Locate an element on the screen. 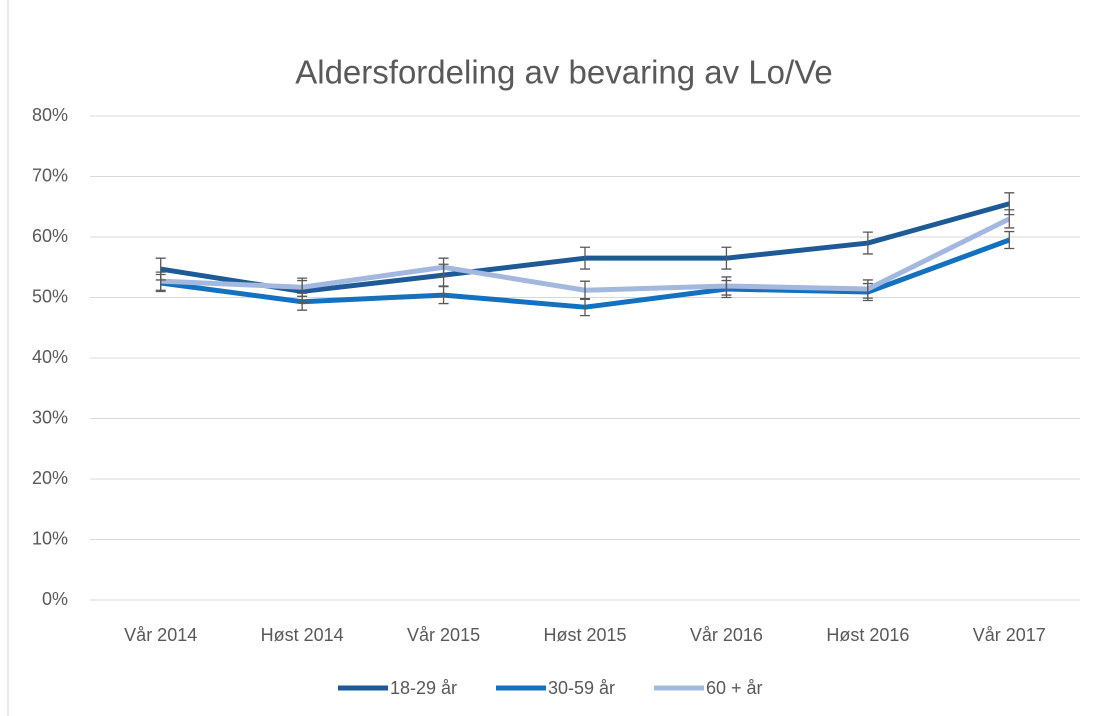 Image resolution: width=1095 pixels, height=716 pixels. x-tick-label: Høst 2014 is located at coordinates (302, 635).